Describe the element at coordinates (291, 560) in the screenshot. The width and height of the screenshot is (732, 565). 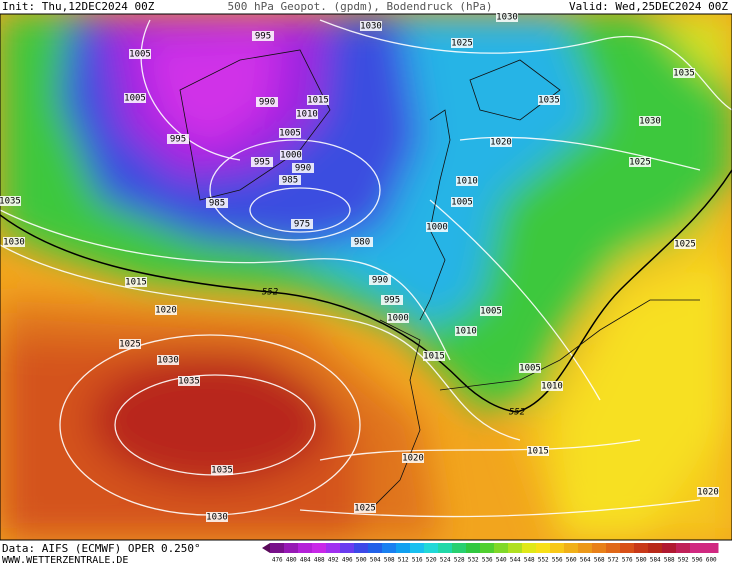
I see `colorbar-label: 480` at that location.